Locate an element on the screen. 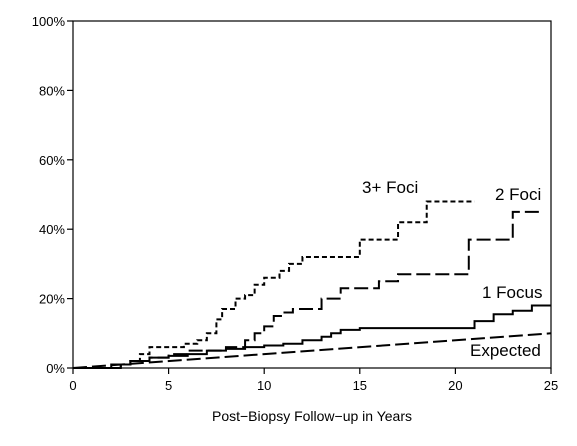  y-tick-label: 80% is located at coordinates (52, 90).